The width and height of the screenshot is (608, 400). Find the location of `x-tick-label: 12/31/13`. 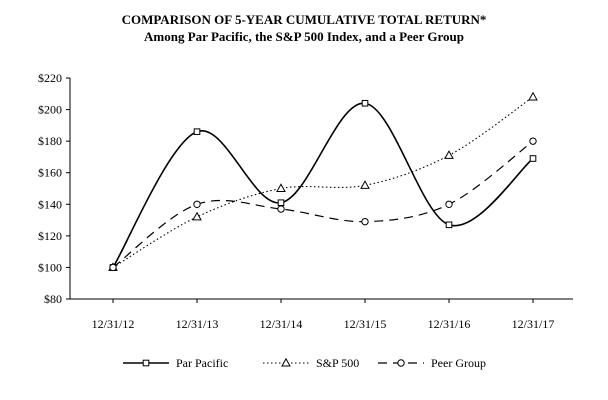

x-tick-label: 12/31/13 is located at coordinates (197, 324).